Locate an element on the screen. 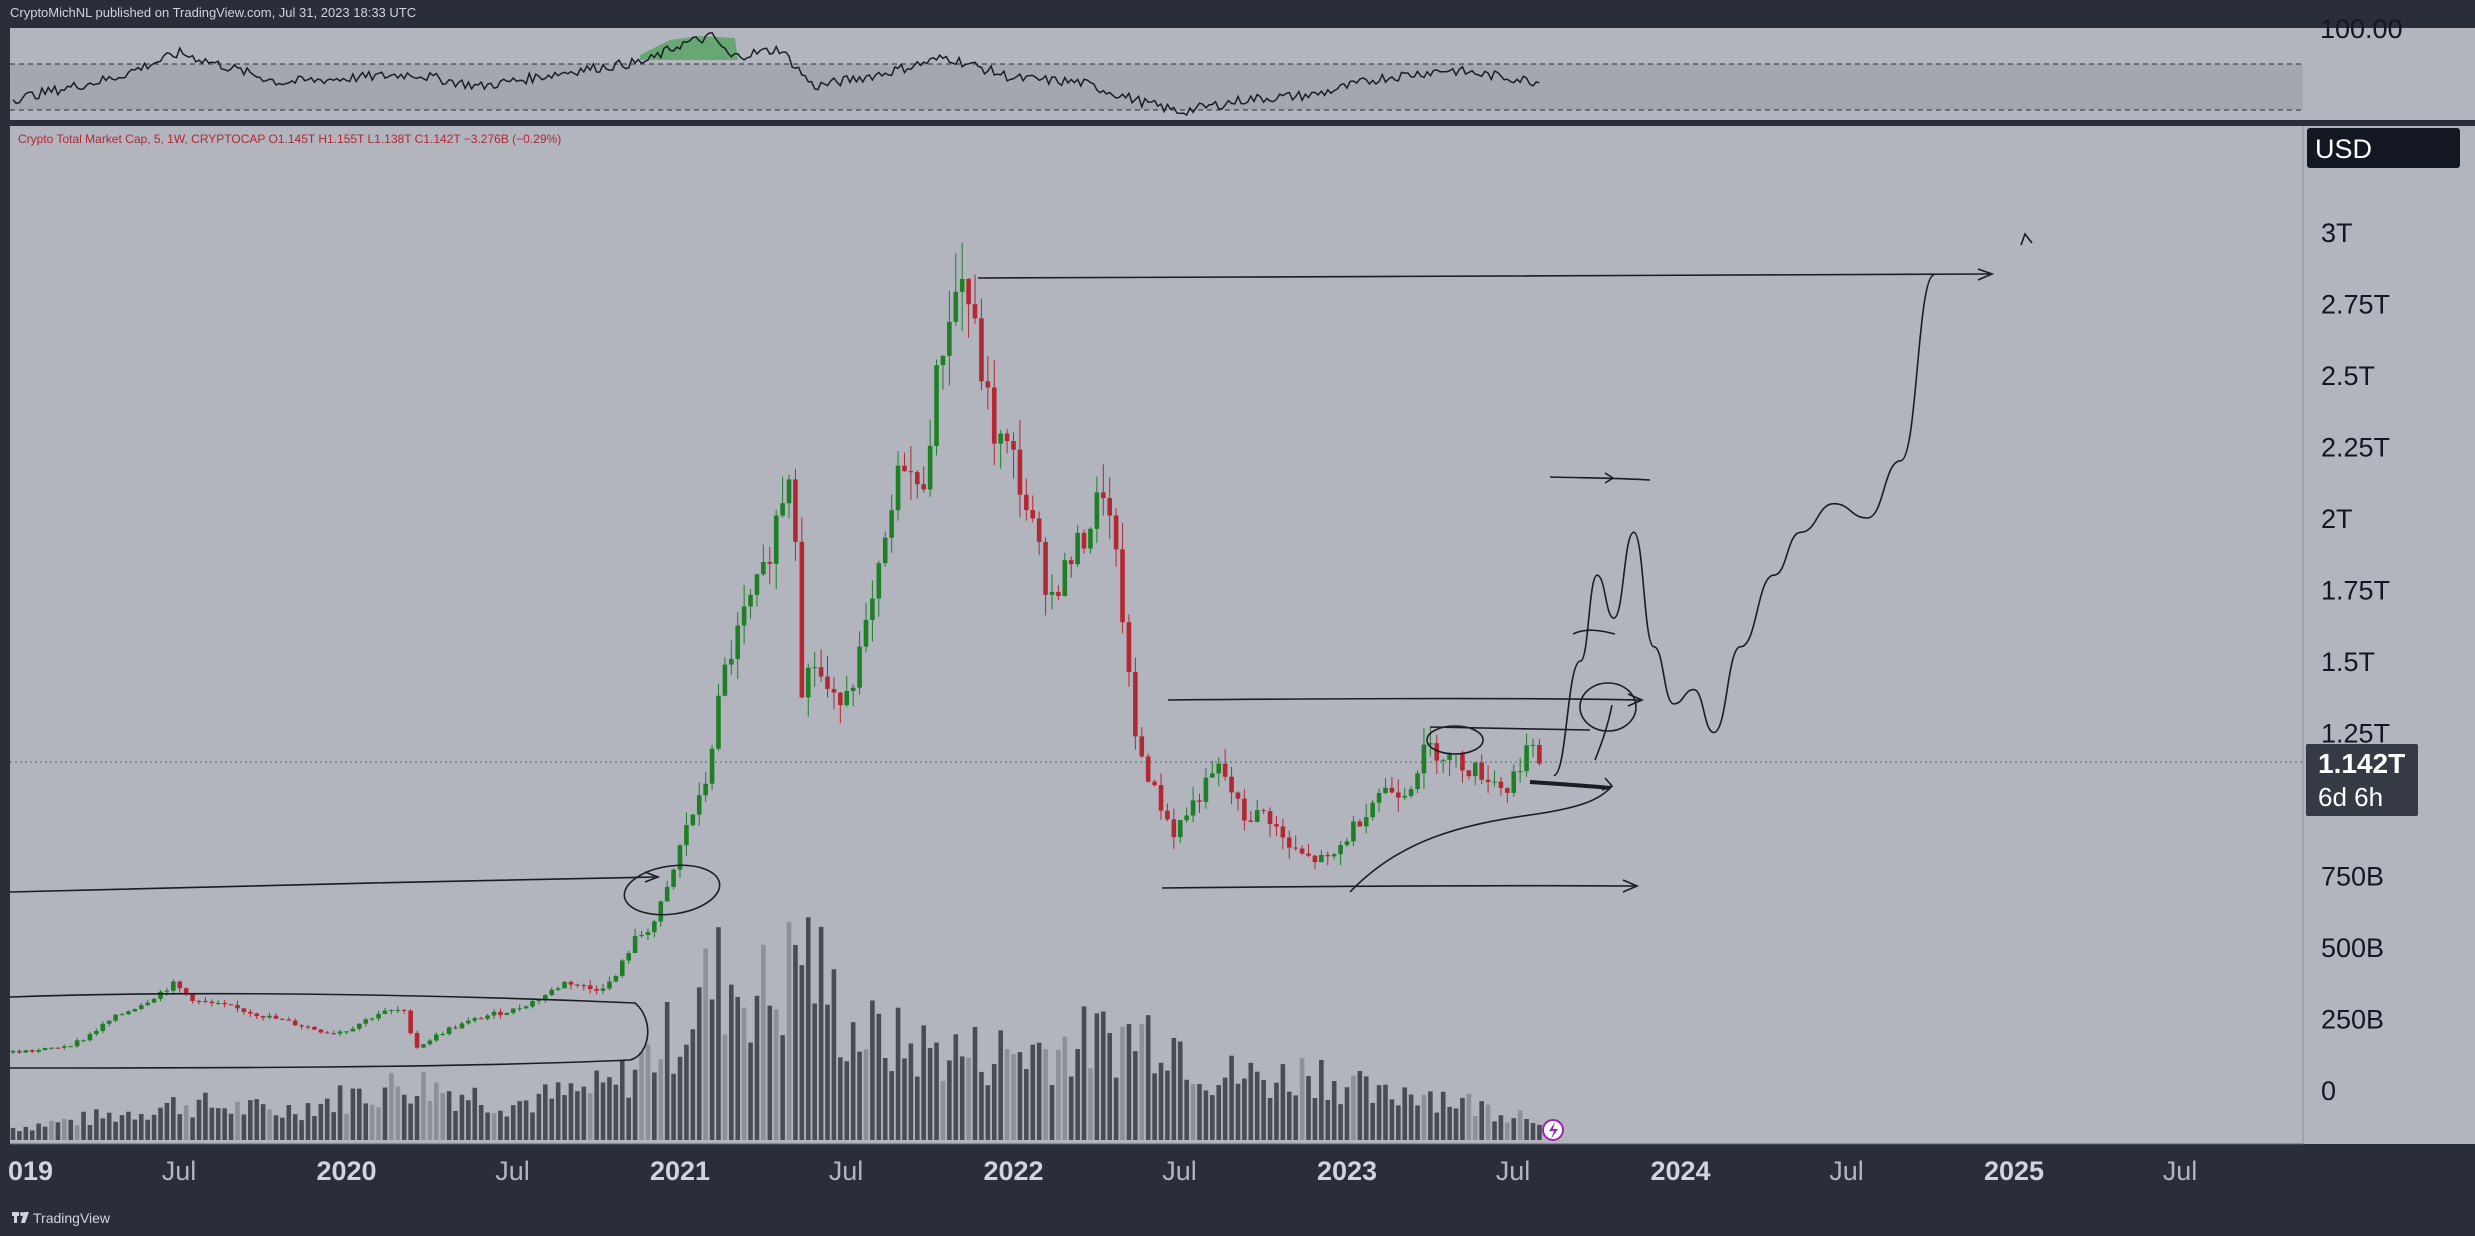 Image resolution: width=2475 pixels, height=1236 pixels. range-top-line is located at coordinates (1510, 728).